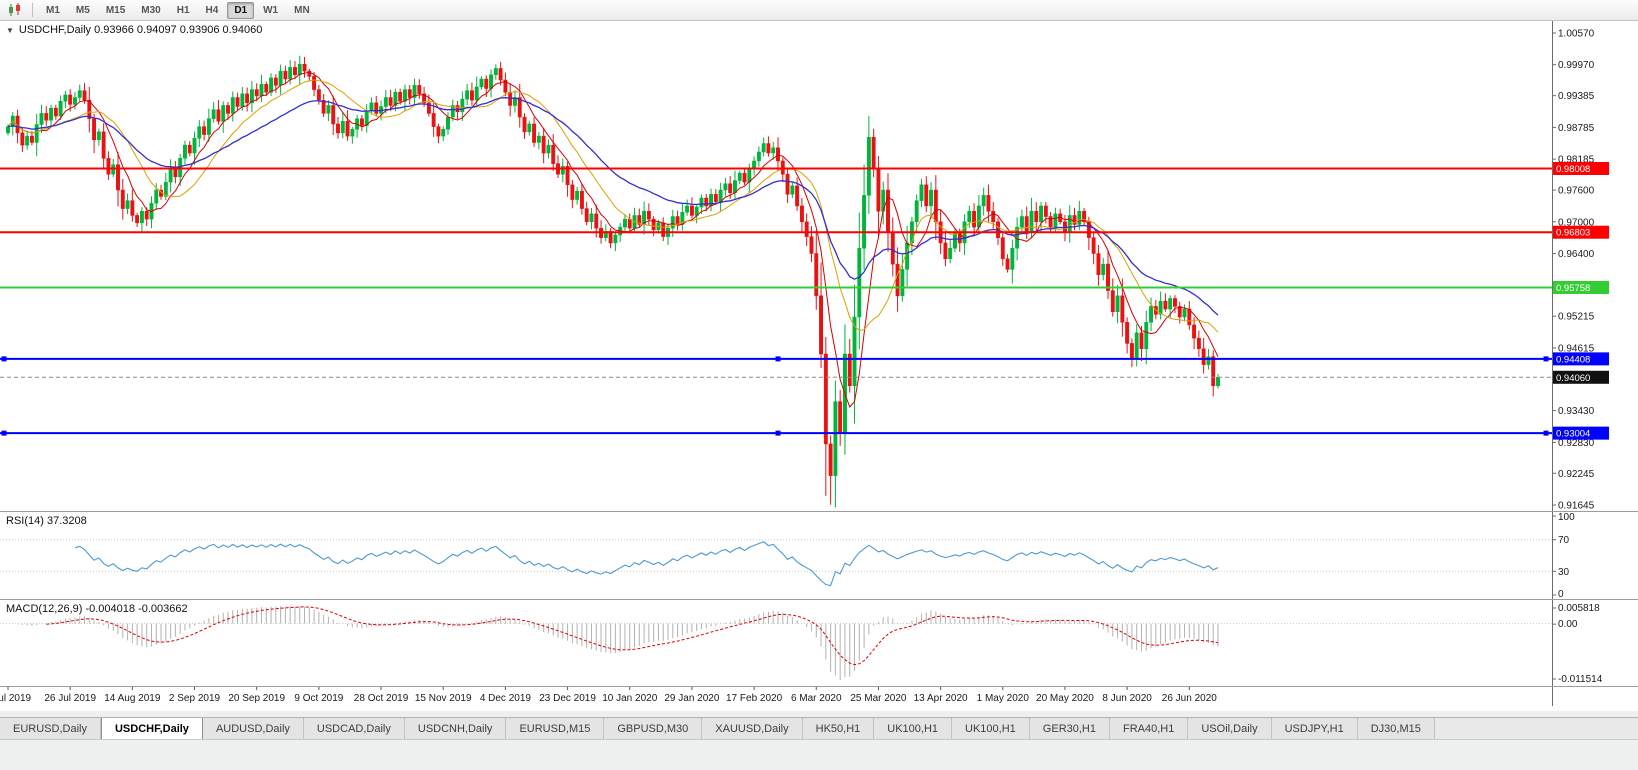 This screenshot has height=770, width=1638. I want to click on timeframe-button-m5: M5, so click(82, 10).